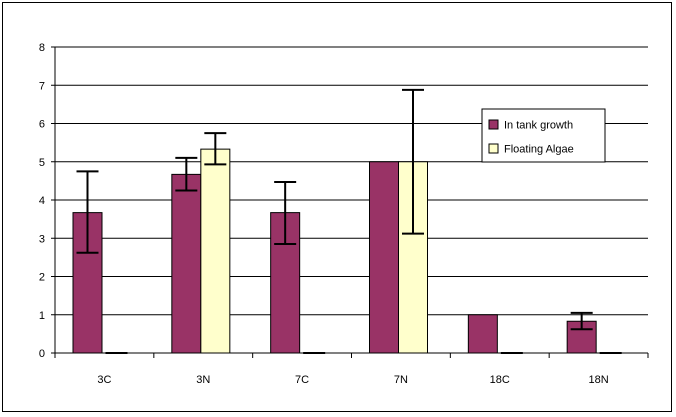 The image size is (676, 417). Describe the element at coordinates (42, 48) in the screenshot. I see `y-tick-label: 8` at that location.